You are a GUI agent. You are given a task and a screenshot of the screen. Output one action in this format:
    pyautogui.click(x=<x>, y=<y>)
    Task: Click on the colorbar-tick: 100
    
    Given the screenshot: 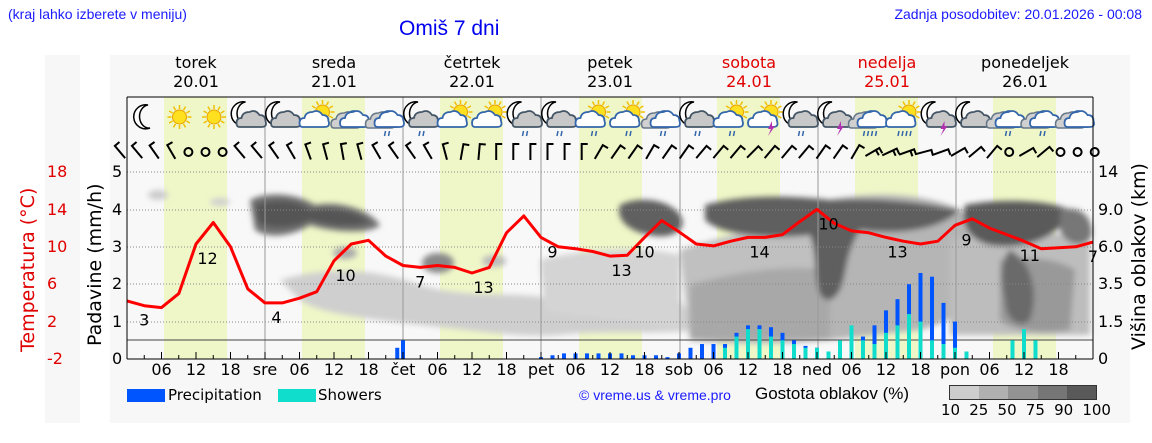 What is the action you would take?
    pyautogui.click(x=1096, y=410)
    